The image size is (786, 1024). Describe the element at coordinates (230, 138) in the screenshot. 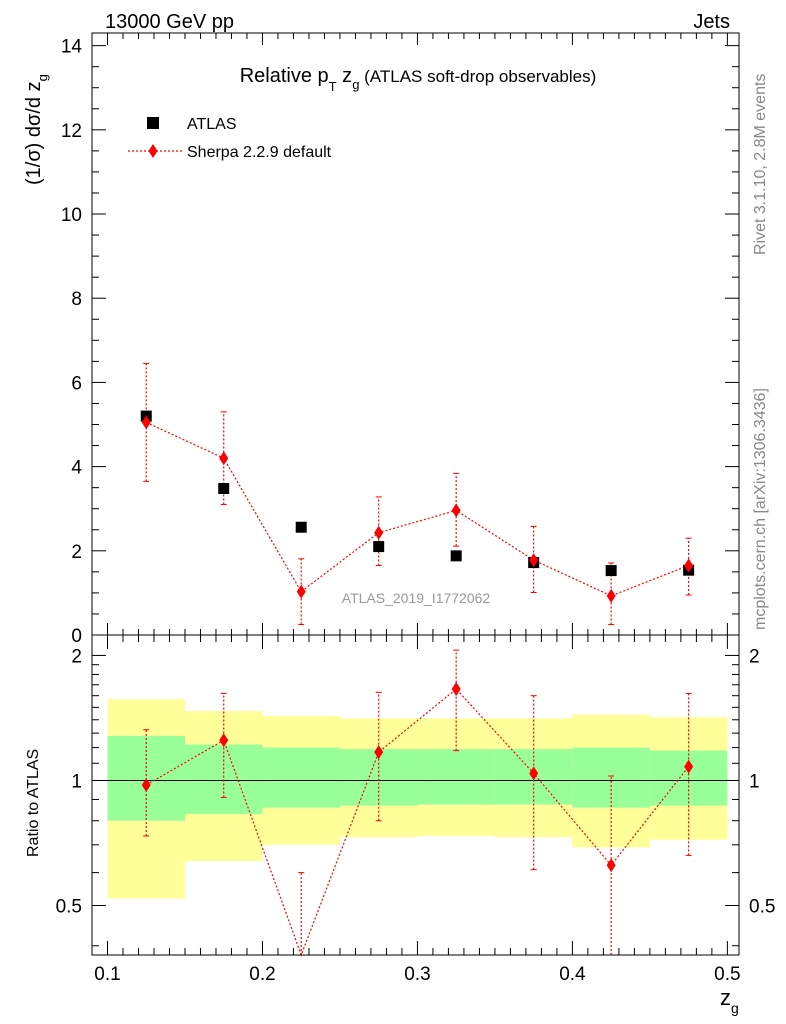

I see `legend: ATLAS Sherpa 2.2.9 default` at that location.